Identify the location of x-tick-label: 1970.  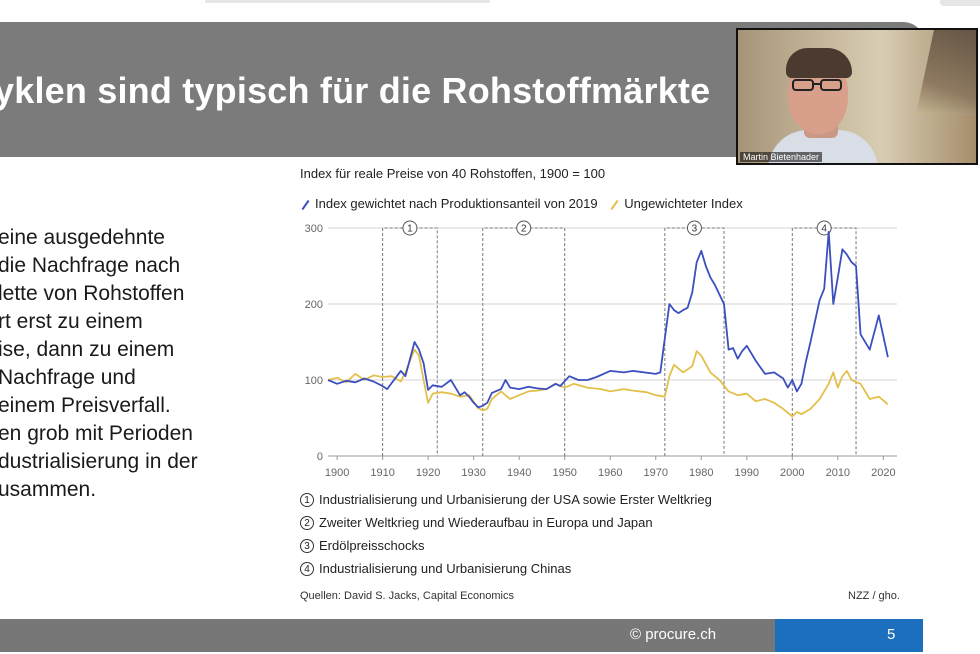
(656, 473).